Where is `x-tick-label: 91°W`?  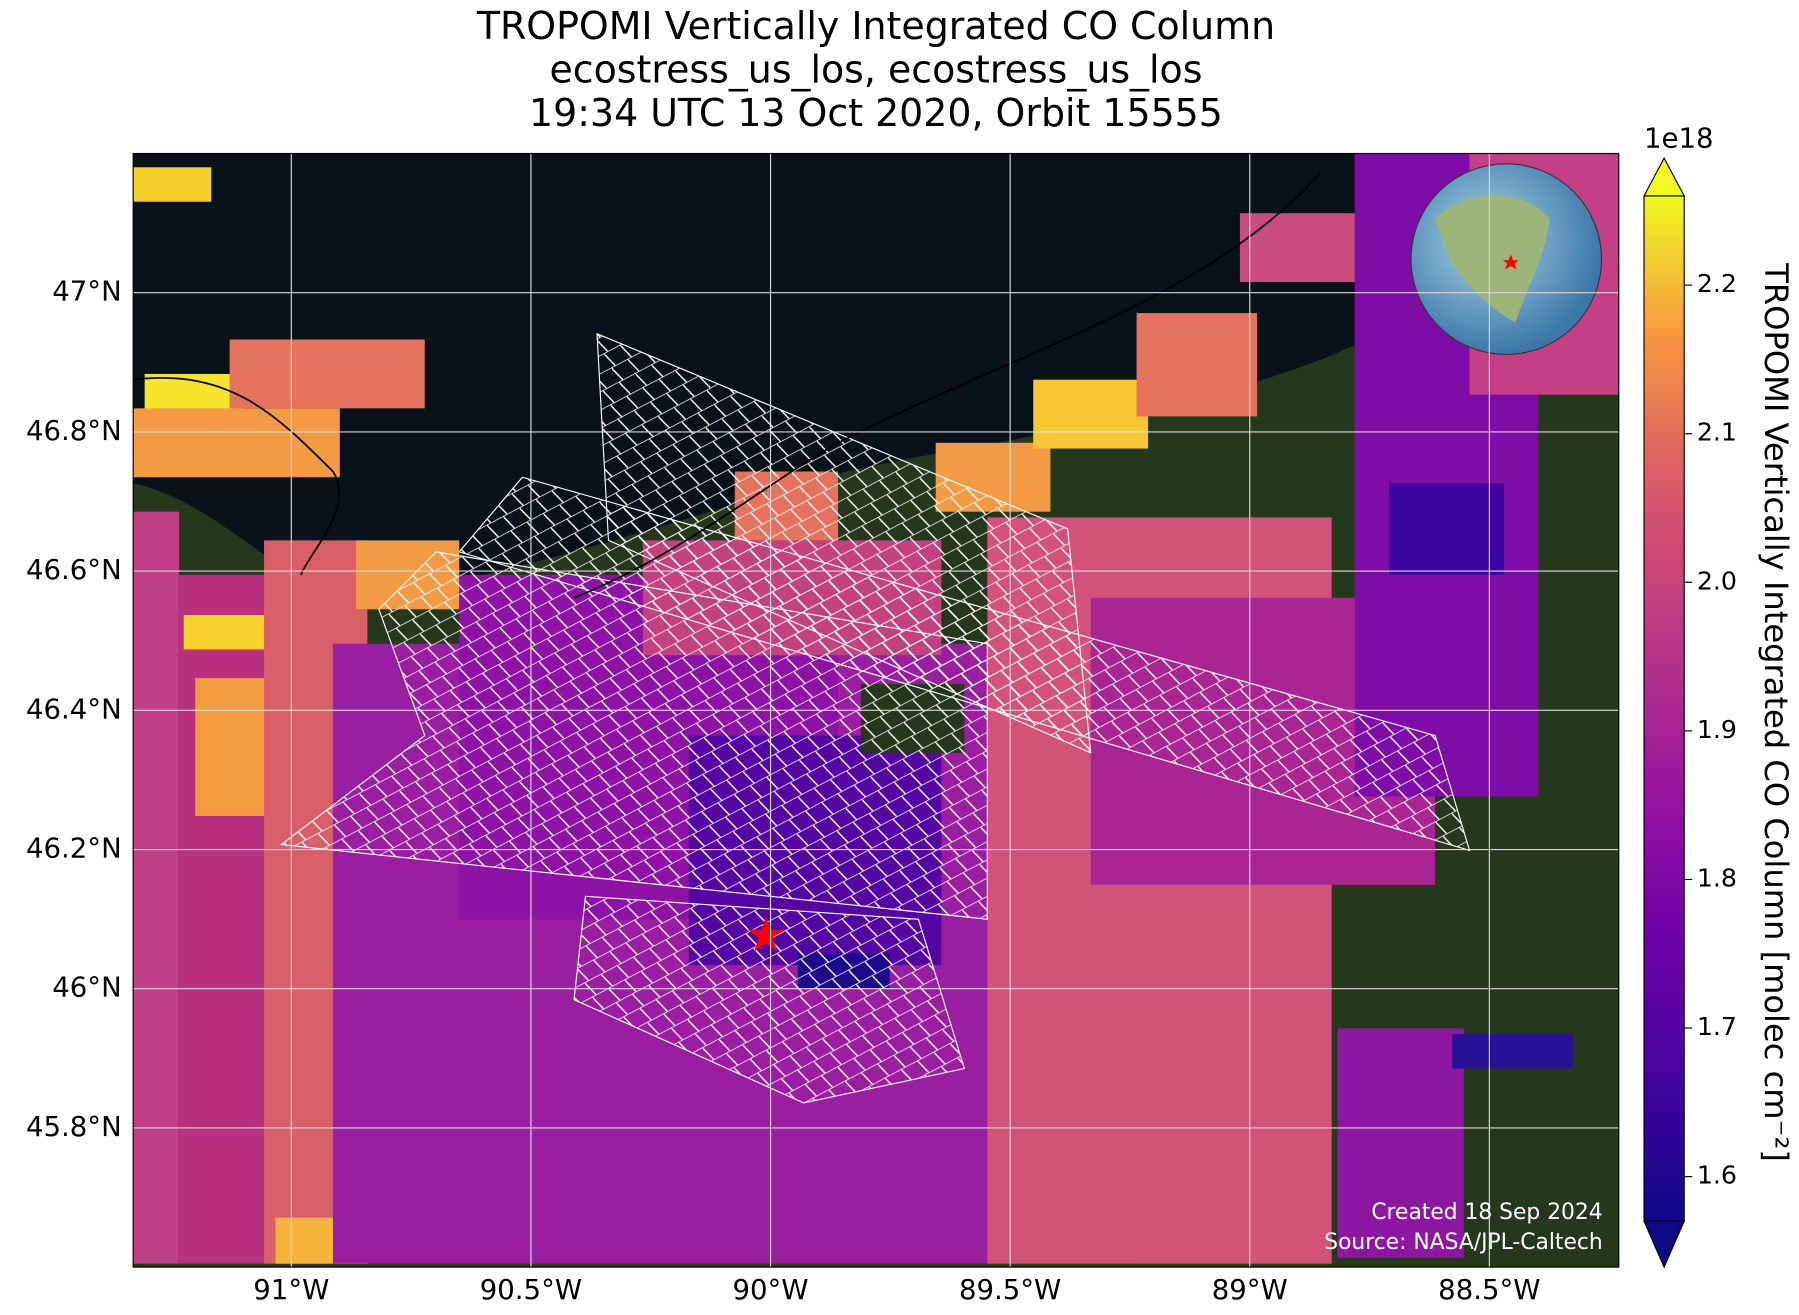
x-tick-label: 91°W is located at coordinates (291, 1290).